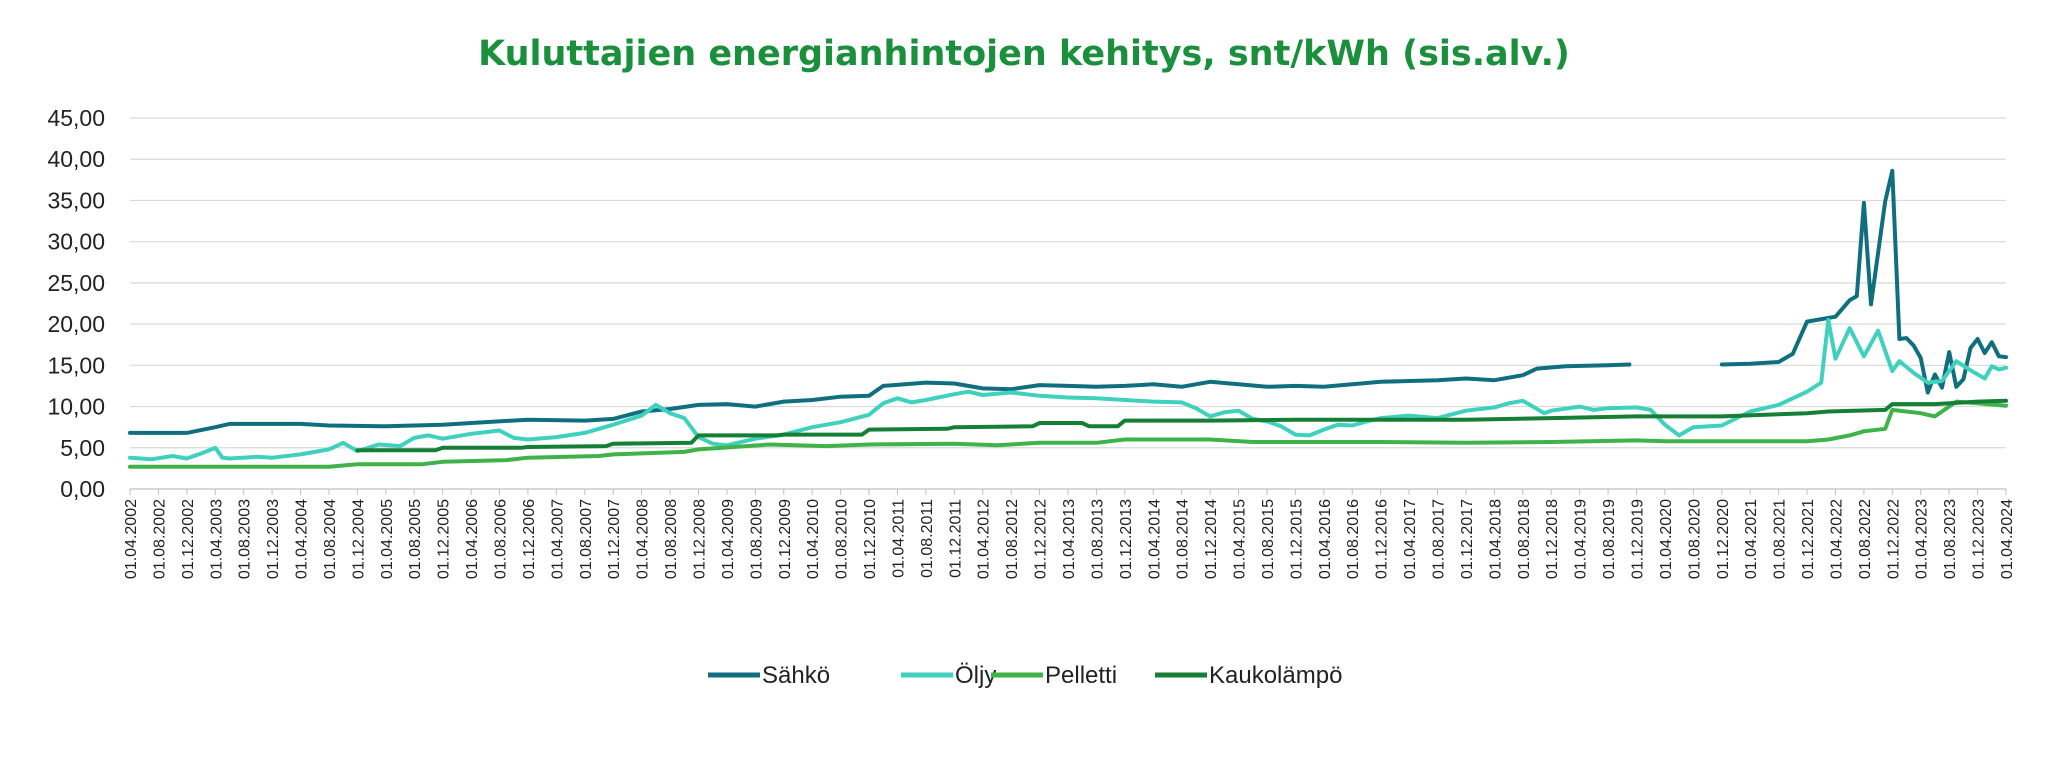 This screenshot has width=2048, height=758. What do you see at coordinates (948, 675) in the screenshot?
I see `legend-item: Öljy` at bounding box center [948, 675].